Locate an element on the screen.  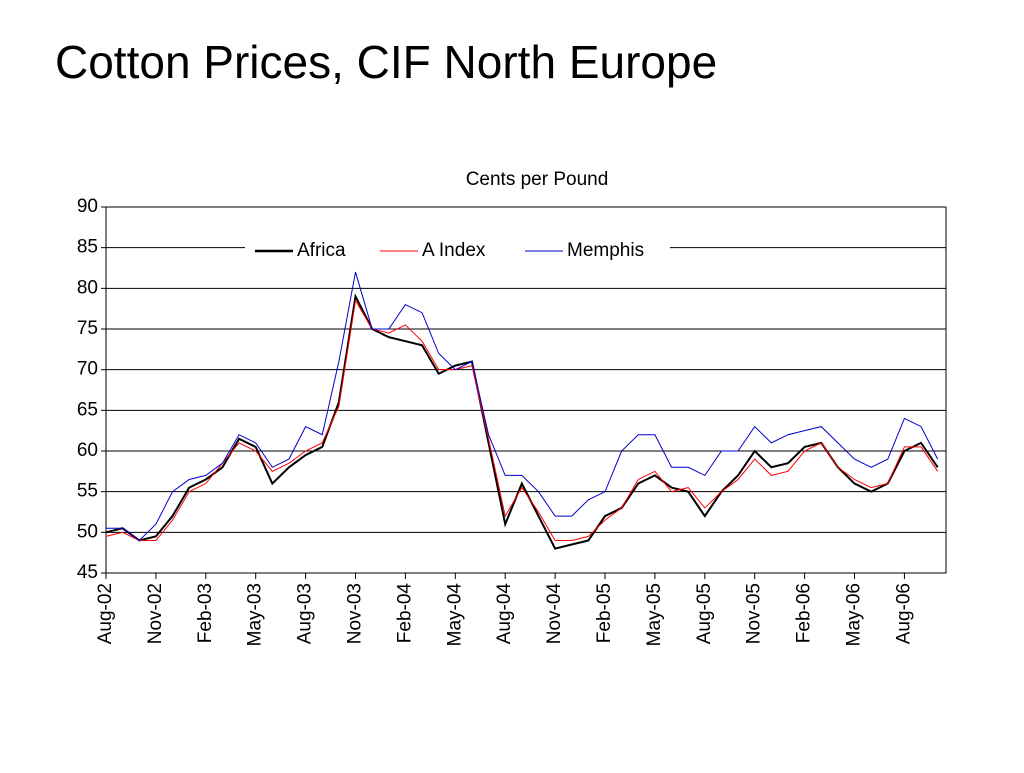
x-tick-label: Aug-03 is located at coordinates (305, 613).